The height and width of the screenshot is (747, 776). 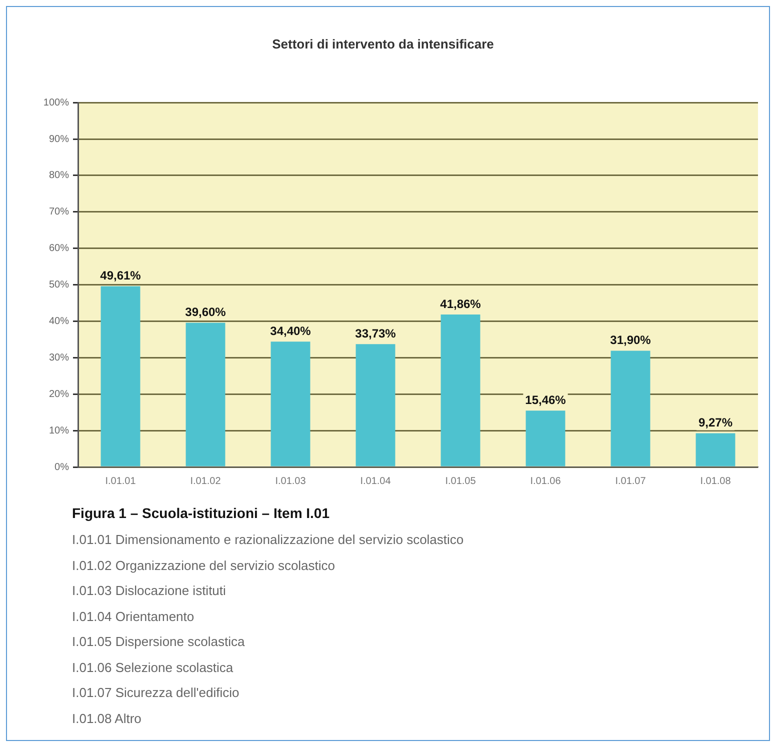 I want to click on data-label: 39,60%, so click(x=205, y=312).